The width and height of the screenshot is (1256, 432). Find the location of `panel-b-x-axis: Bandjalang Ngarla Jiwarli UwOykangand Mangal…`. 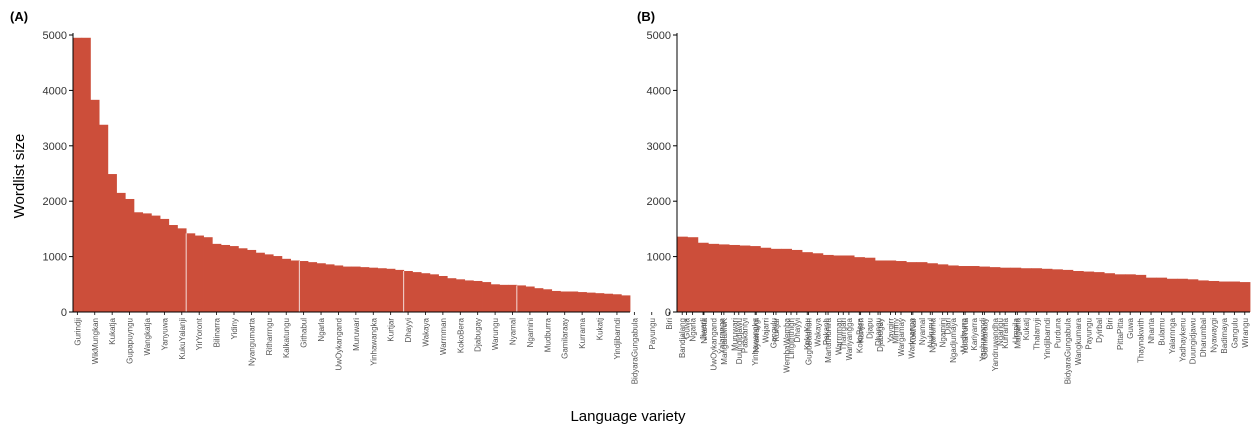

panel-b-x-axis: Bandjalang Ngarla Jiwarli UwOykangand Mangal… is located at coordinates (963, 347).